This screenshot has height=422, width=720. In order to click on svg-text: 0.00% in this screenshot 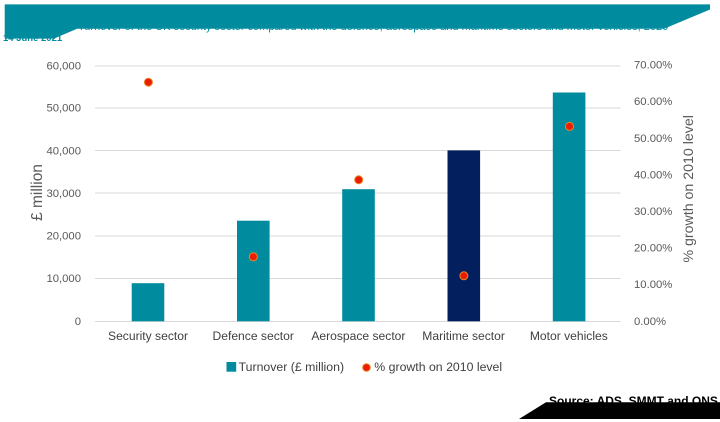, I will do `click(650, 322)`.